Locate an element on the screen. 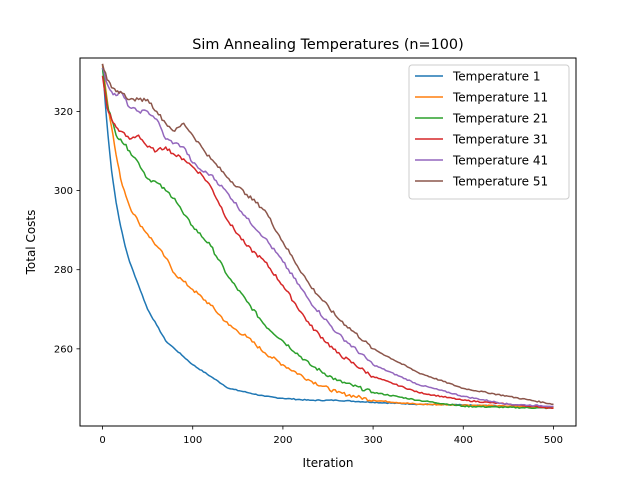 This screenshot has width=640, height=484. legend-label: Temperature 31 is located at coordinates (500, 140).